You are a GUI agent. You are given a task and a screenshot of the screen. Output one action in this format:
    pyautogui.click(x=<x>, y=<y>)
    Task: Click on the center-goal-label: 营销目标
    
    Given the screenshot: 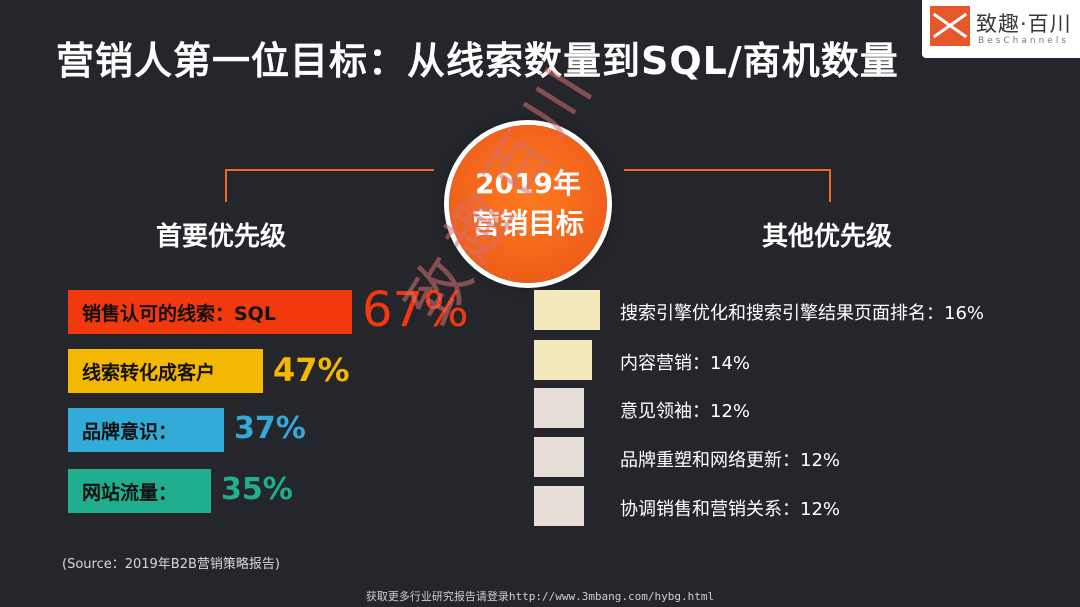 What is the action you would take?
    pyautogui.click(x=527, y=223)
    